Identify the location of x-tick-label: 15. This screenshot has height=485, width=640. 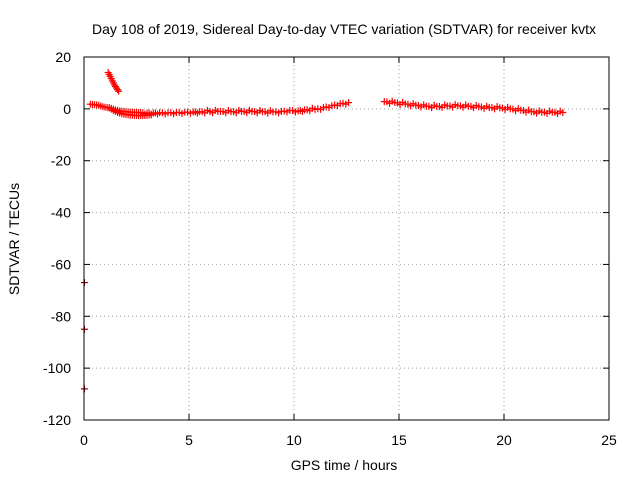
(399, 440).